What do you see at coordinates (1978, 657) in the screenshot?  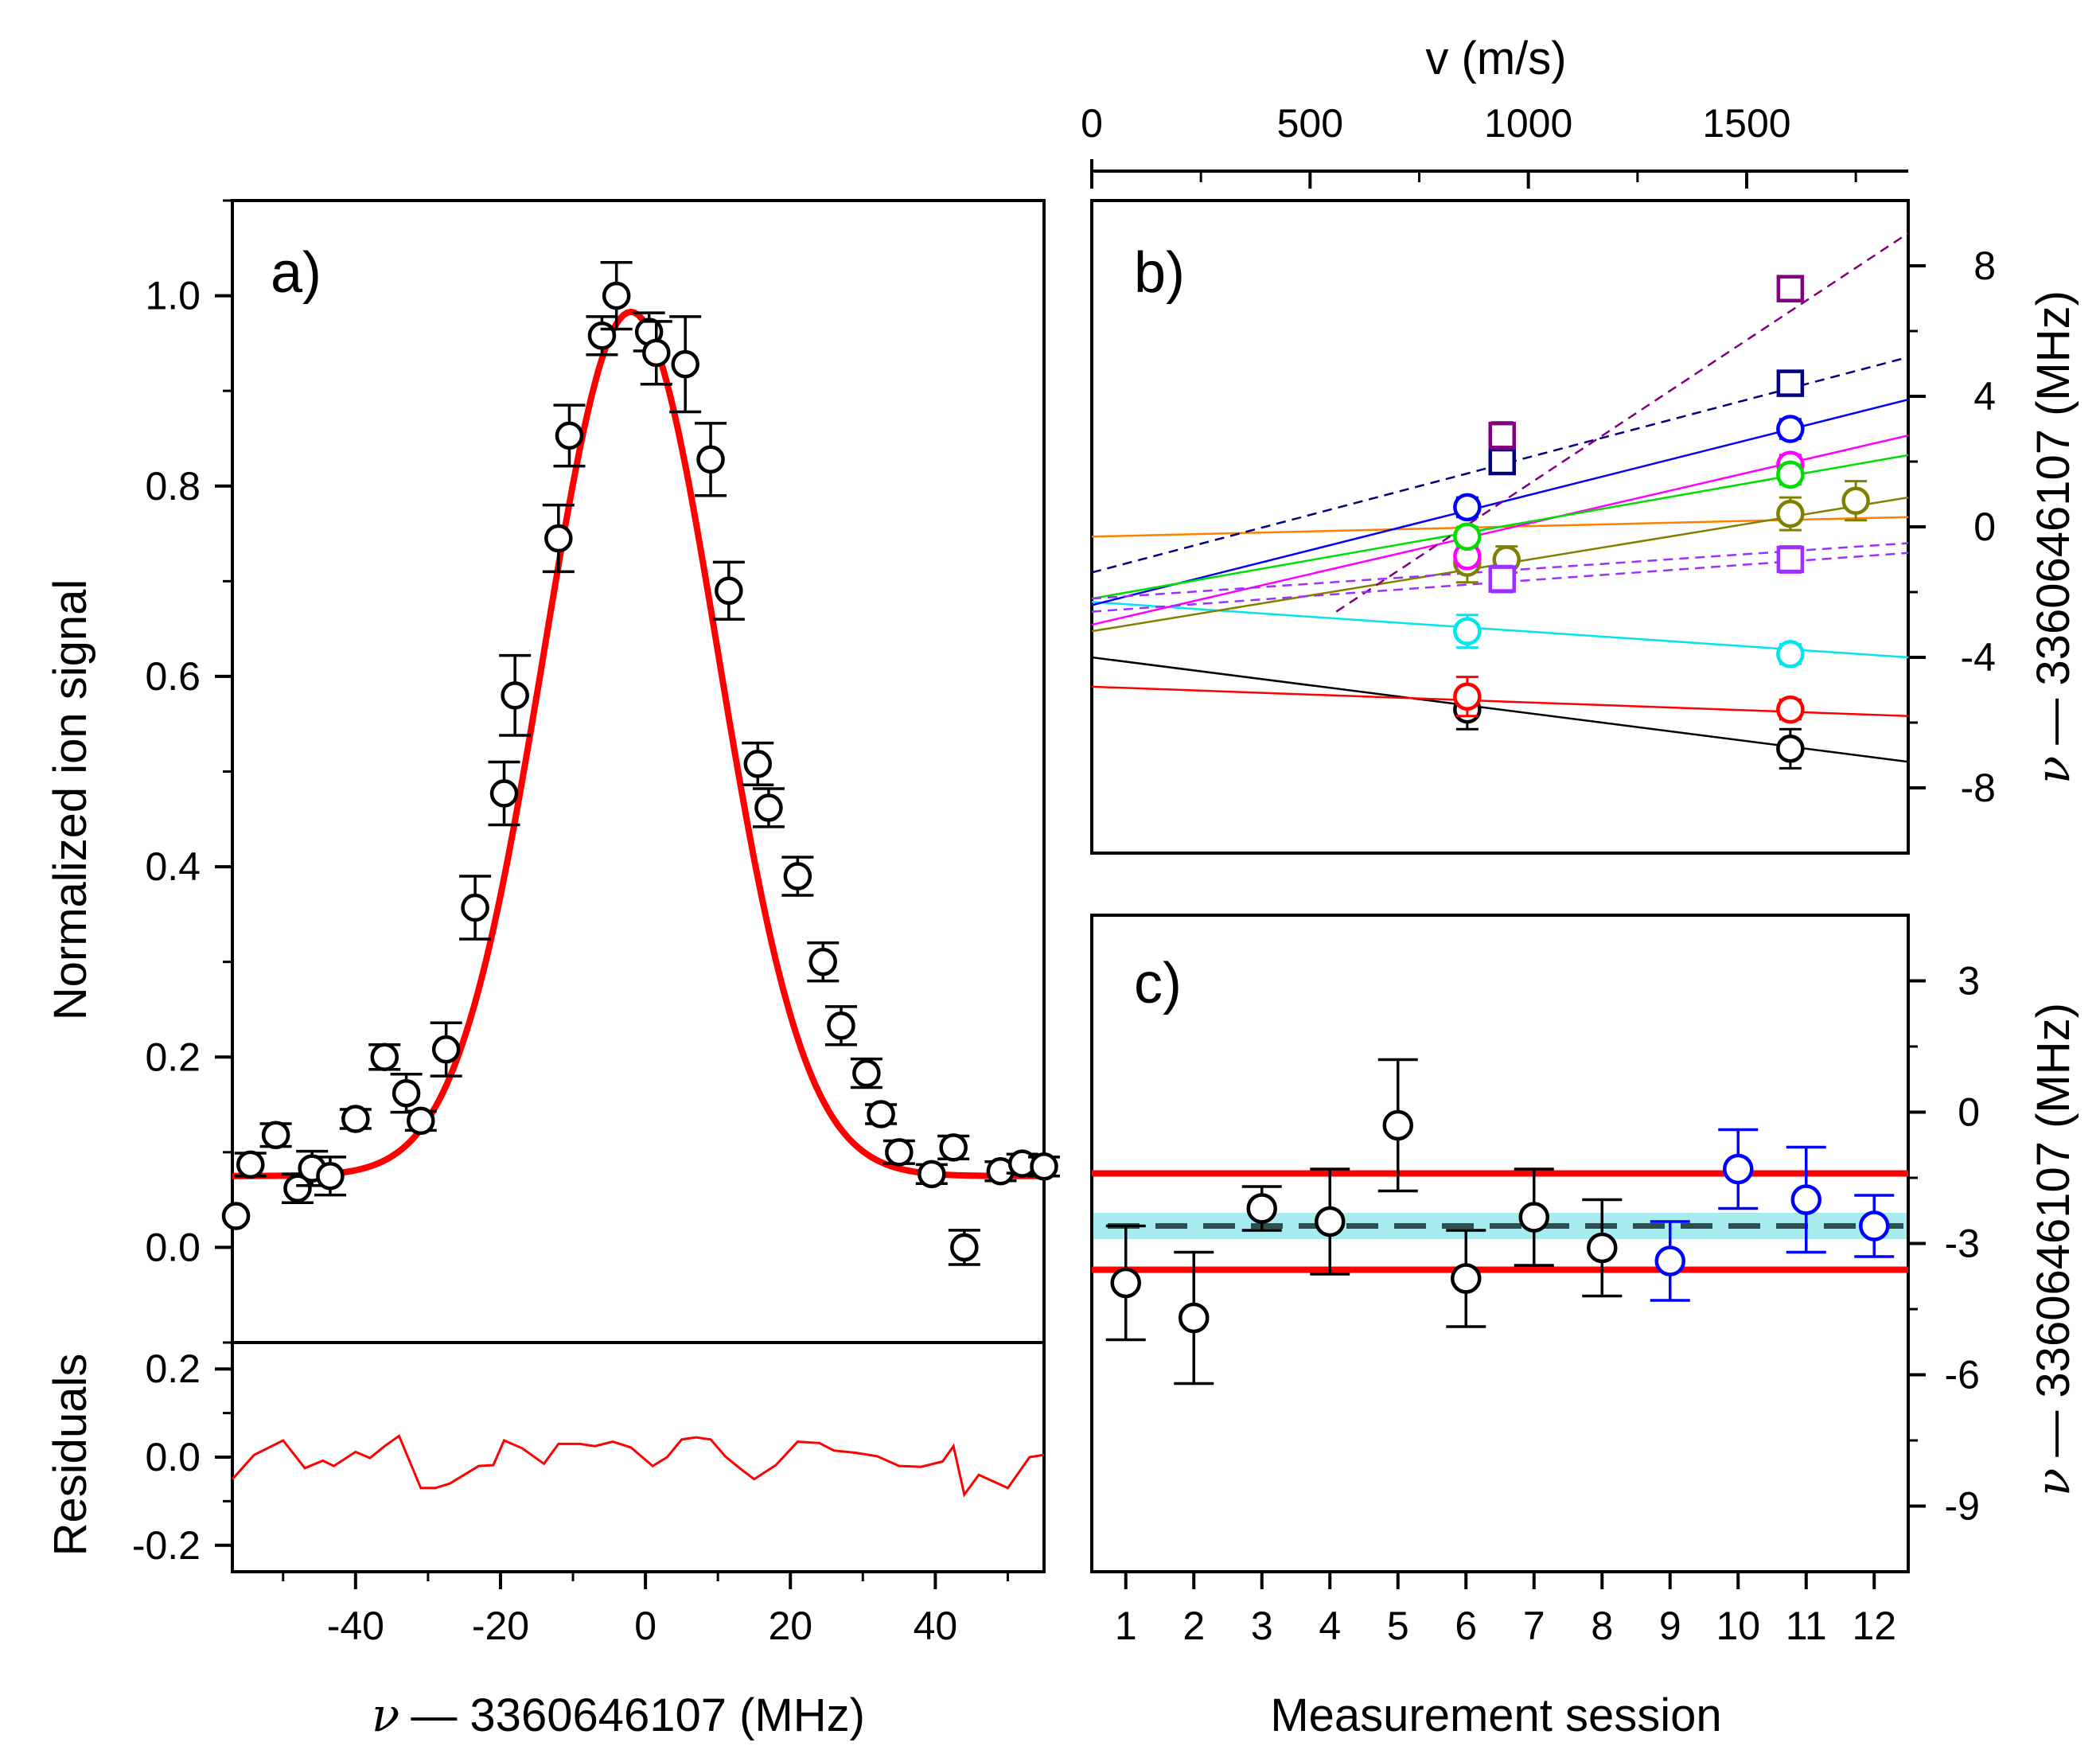 I see `y-tick-label-b: -4` at bounding box center [1978, 657].